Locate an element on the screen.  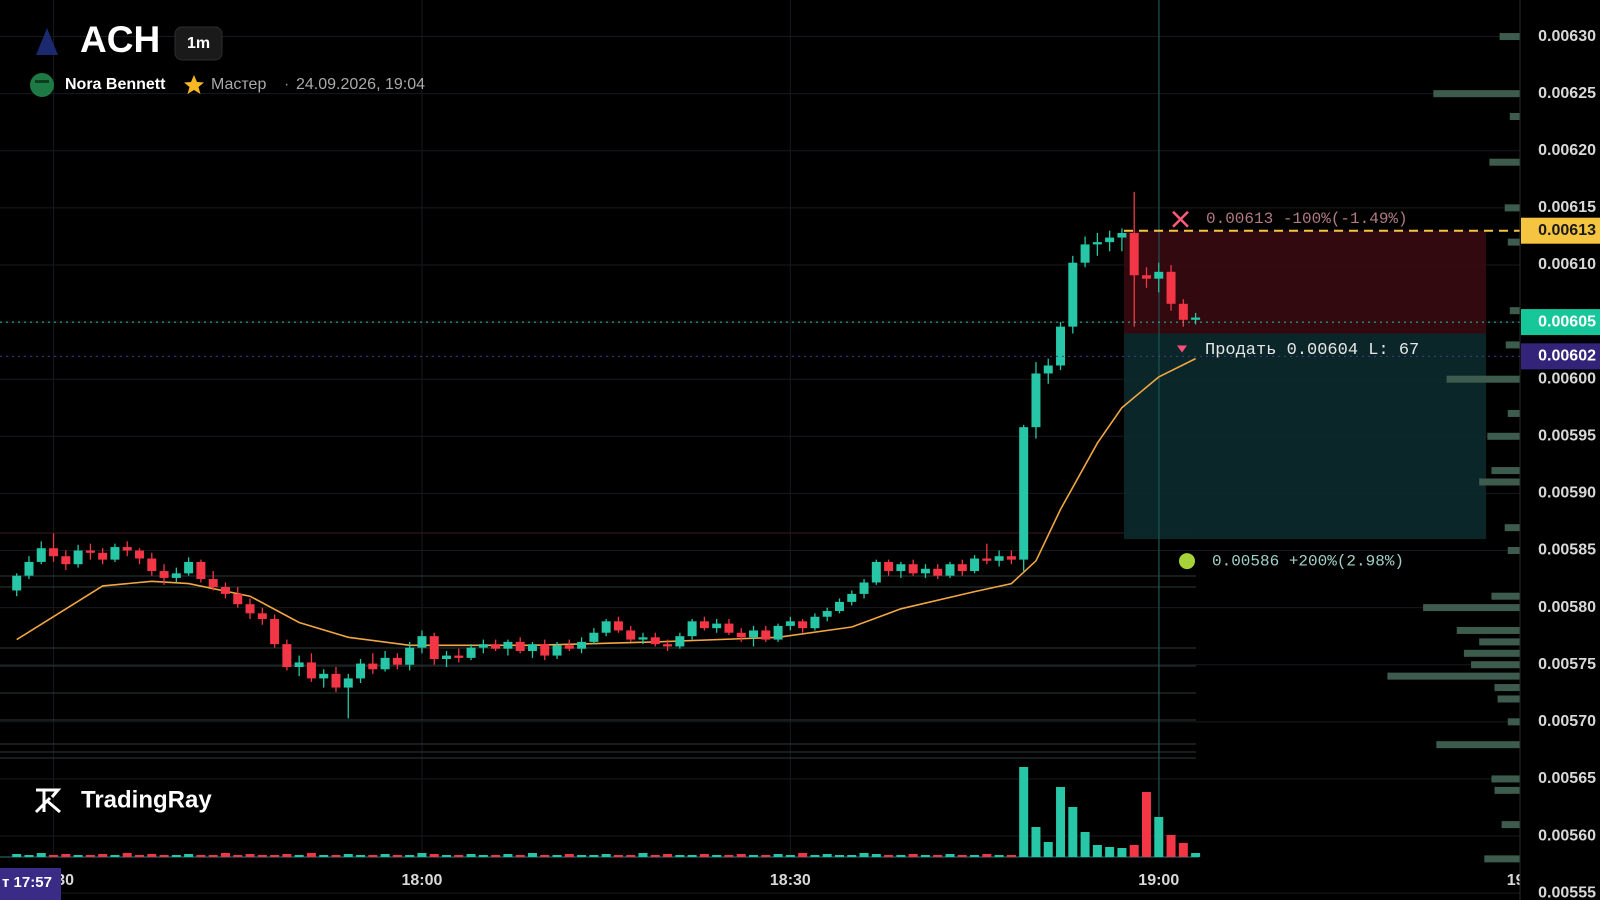
y-tick-label: 0.00625 is located at coordinates (1567, 93).